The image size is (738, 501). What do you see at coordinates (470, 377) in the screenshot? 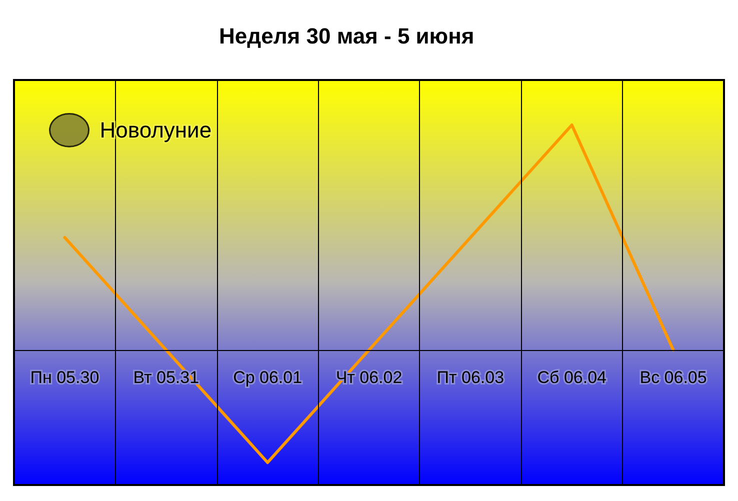
I see `x-tick-label: Пт 06.03` at bounding box center [470, 377].